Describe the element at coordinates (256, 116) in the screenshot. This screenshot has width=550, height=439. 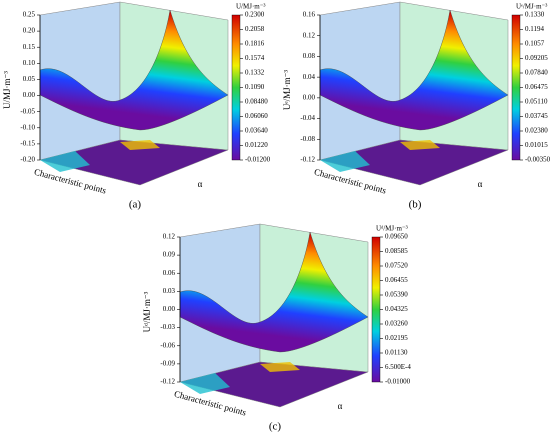
I see `colorbar-tick-label: 0.06060` at that location.